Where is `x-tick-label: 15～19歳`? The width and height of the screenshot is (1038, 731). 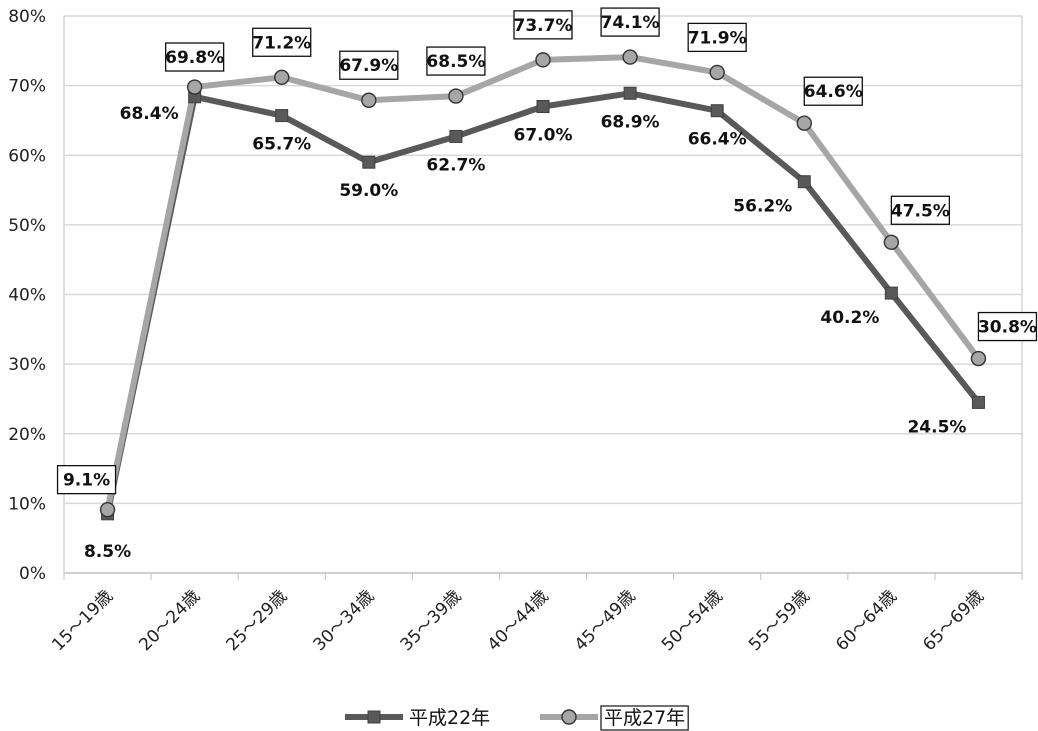 x-tick-label: 15～19歳 is located at coordinates (82, 620).